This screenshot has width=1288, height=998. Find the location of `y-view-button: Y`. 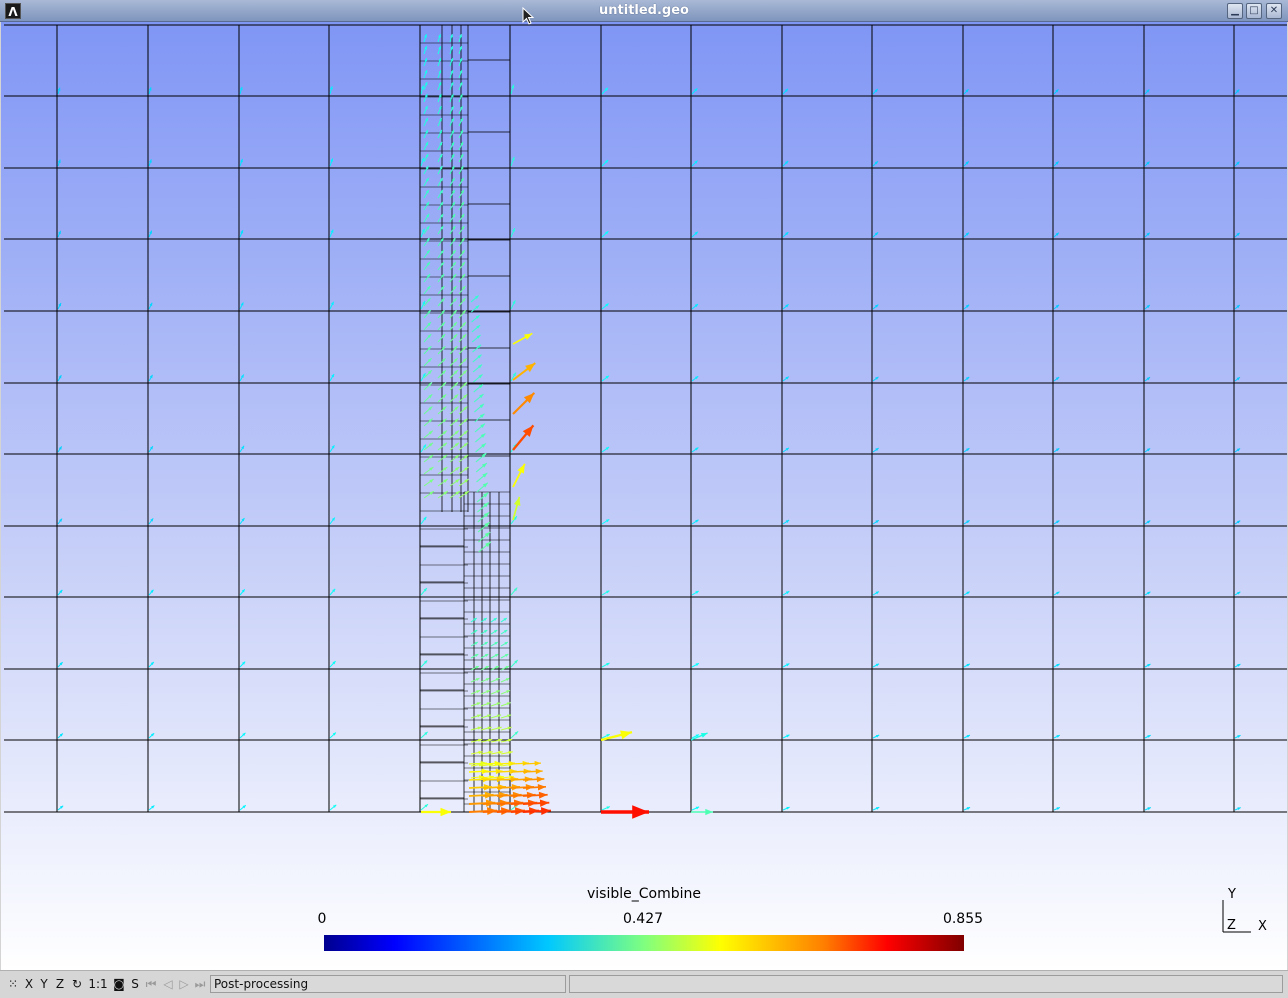

y-view-button: Y is located at coordinates (44, 984).